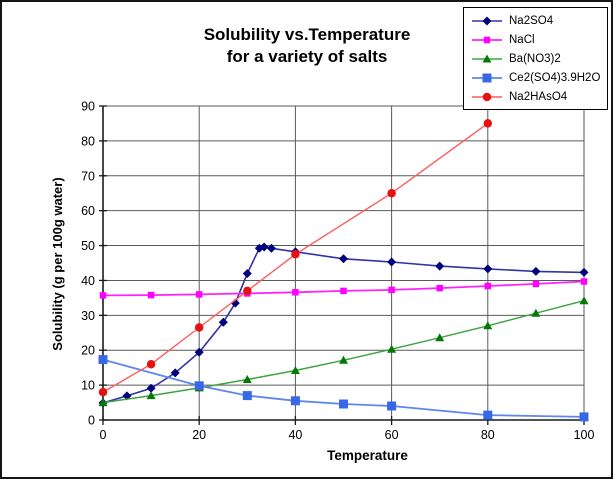 This screenshot has width=613, height=479. I want to click on legend-item: Na2SO4, so click(536, 20).